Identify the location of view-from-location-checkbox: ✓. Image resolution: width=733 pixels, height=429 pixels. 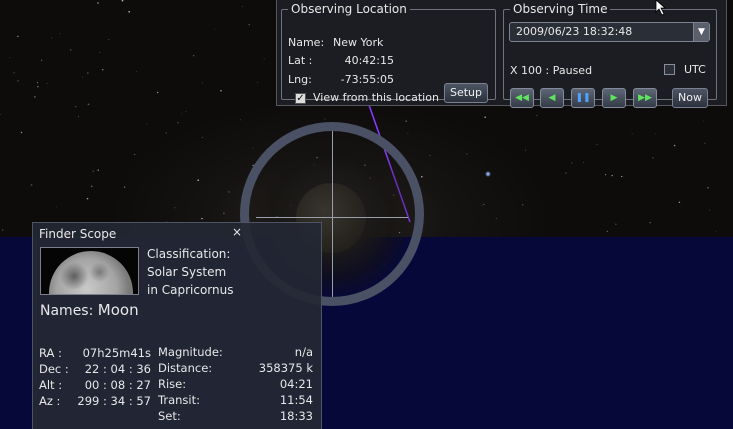
(300, 98).